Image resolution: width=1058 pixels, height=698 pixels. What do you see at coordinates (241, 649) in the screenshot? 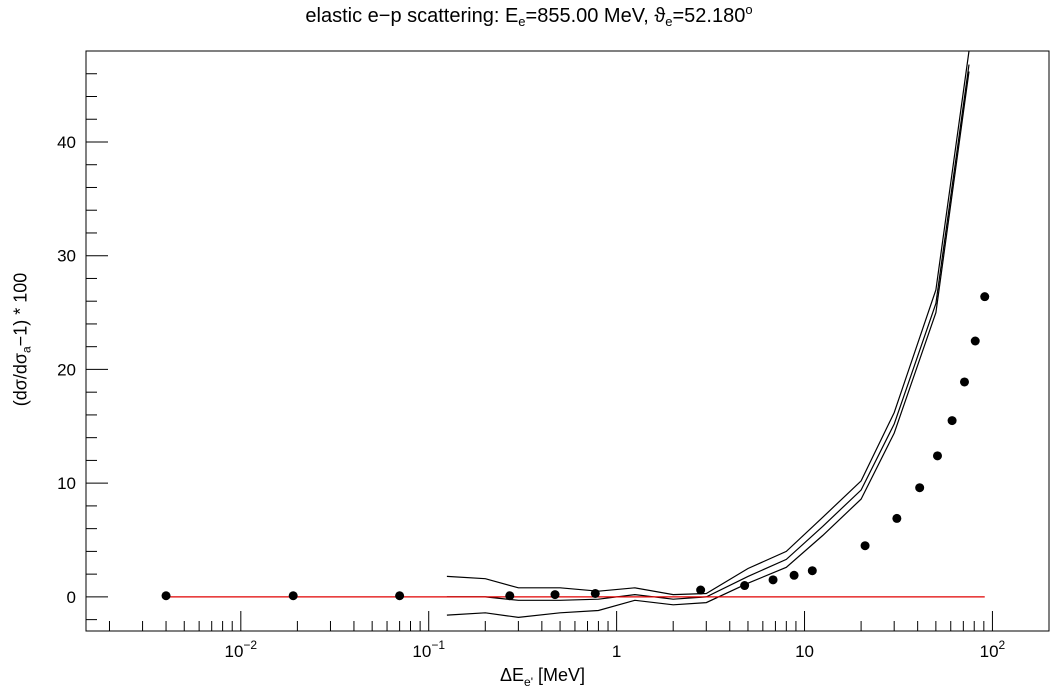
I see `x-tick-label: 10⁻²` at bounding box center [241, 649].